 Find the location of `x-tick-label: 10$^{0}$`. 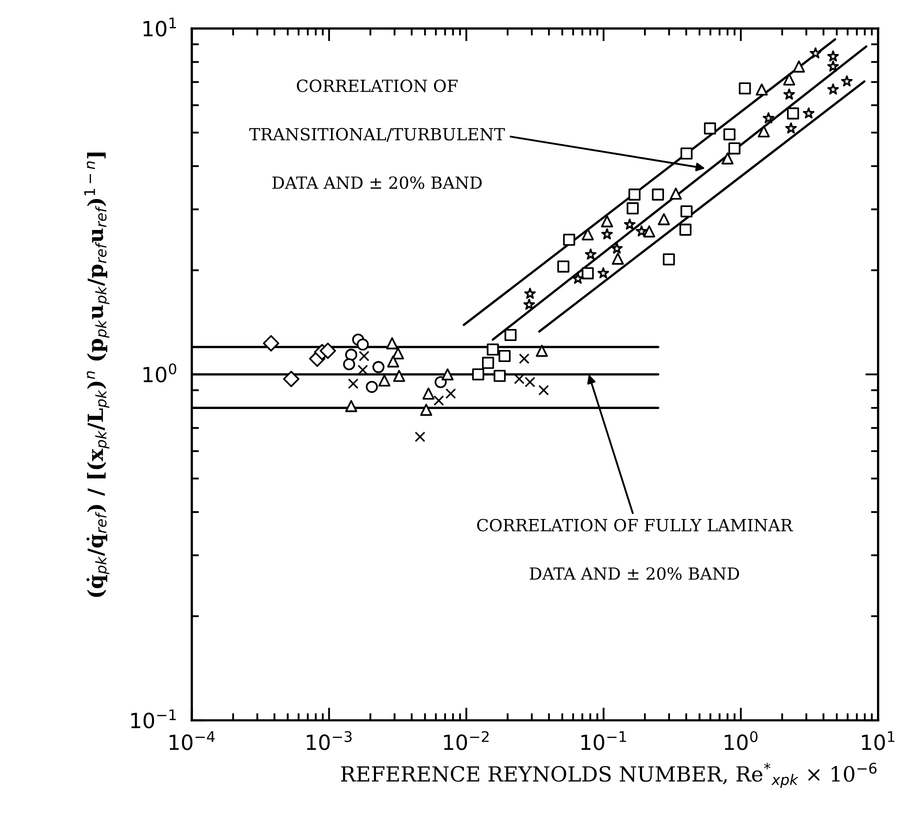

x-tick-label: 10$^{0}$ is located at coordinates (741, 740).